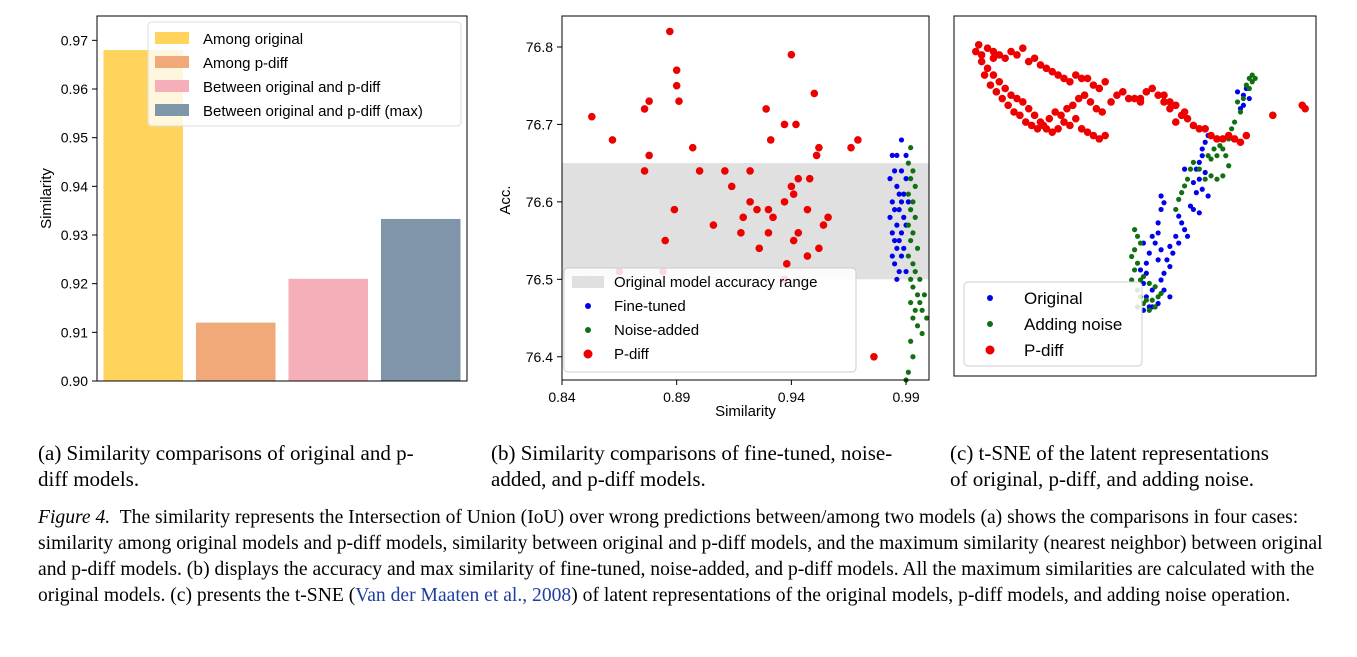  What do you see at coordinates (172, 38) in the screenshot?
I see `legend-swatch` at bounding box center [172, 38].